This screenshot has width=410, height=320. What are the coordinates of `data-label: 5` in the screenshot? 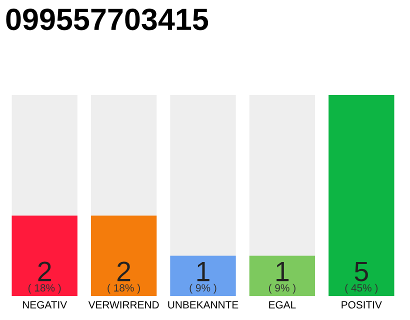 It's located at (361, 272).